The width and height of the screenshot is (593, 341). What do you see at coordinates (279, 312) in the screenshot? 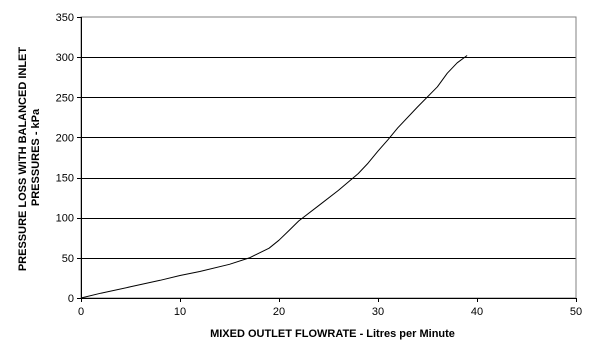
I see `x-tick-label: 20` at bounding box center [279, 312].